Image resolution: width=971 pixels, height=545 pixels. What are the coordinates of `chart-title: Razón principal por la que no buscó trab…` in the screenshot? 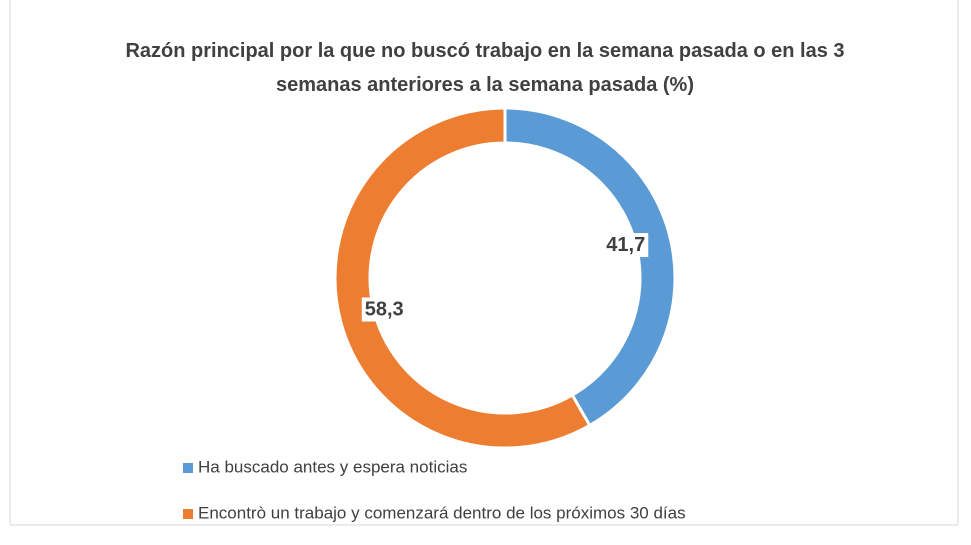 It's located at (485, 68).